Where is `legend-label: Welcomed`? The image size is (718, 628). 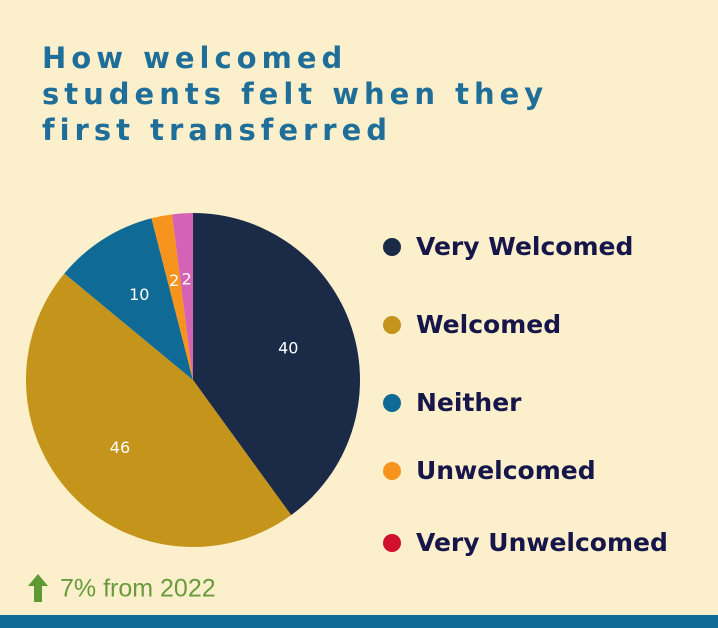 legend-label: Welcomed is located at coordinates (488, 324).